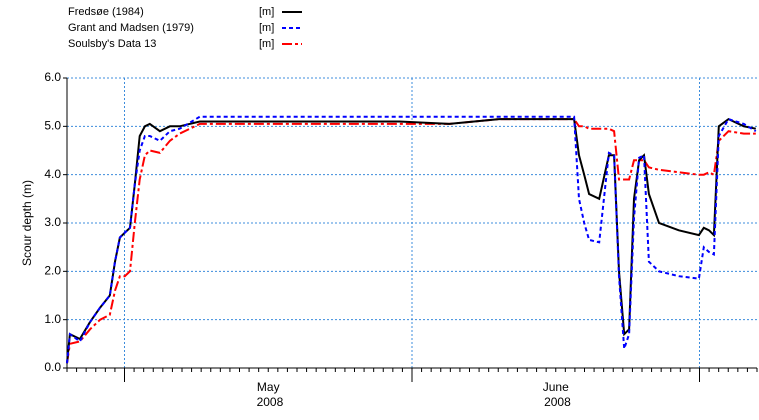  What do you see at coordinates (106, 12) in the screenshot?
I see `legend-label: Fredsøe (1984)` at bounding box center [106, 12].